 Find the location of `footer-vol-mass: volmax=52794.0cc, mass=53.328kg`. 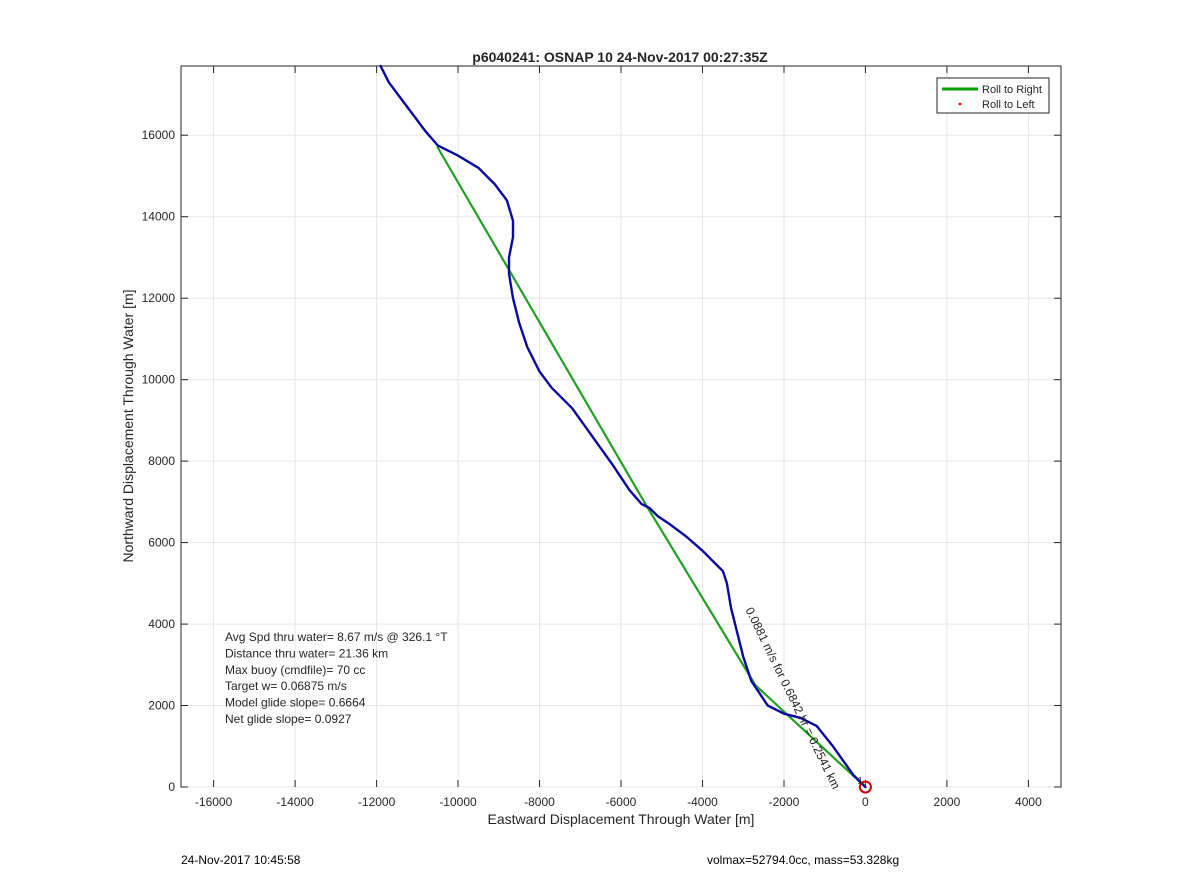

footer-vol-mass: volmax=52794.0cc, mass=53.328kg is located at coordinates (803, 860).